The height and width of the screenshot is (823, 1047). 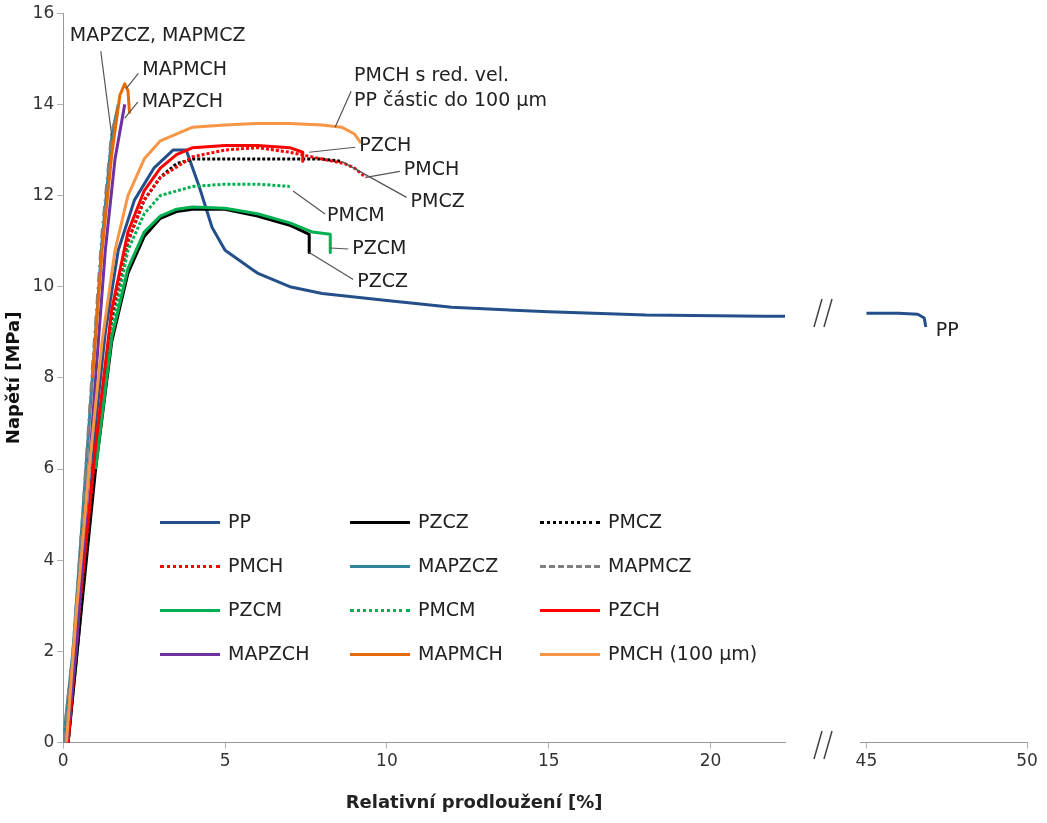 I want to click on annotation: MAPZCH, so click(x=182, y=99).